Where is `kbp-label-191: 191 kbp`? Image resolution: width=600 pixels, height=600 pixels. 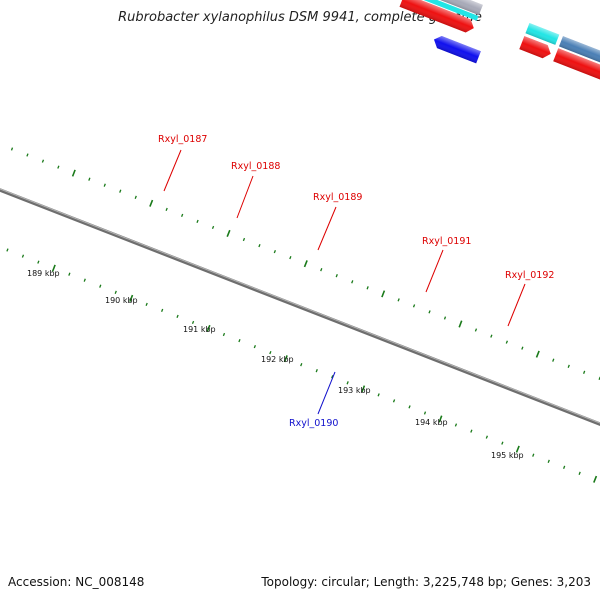 kbp-label-191: 191 kbp is located at coordinates (199, 329).